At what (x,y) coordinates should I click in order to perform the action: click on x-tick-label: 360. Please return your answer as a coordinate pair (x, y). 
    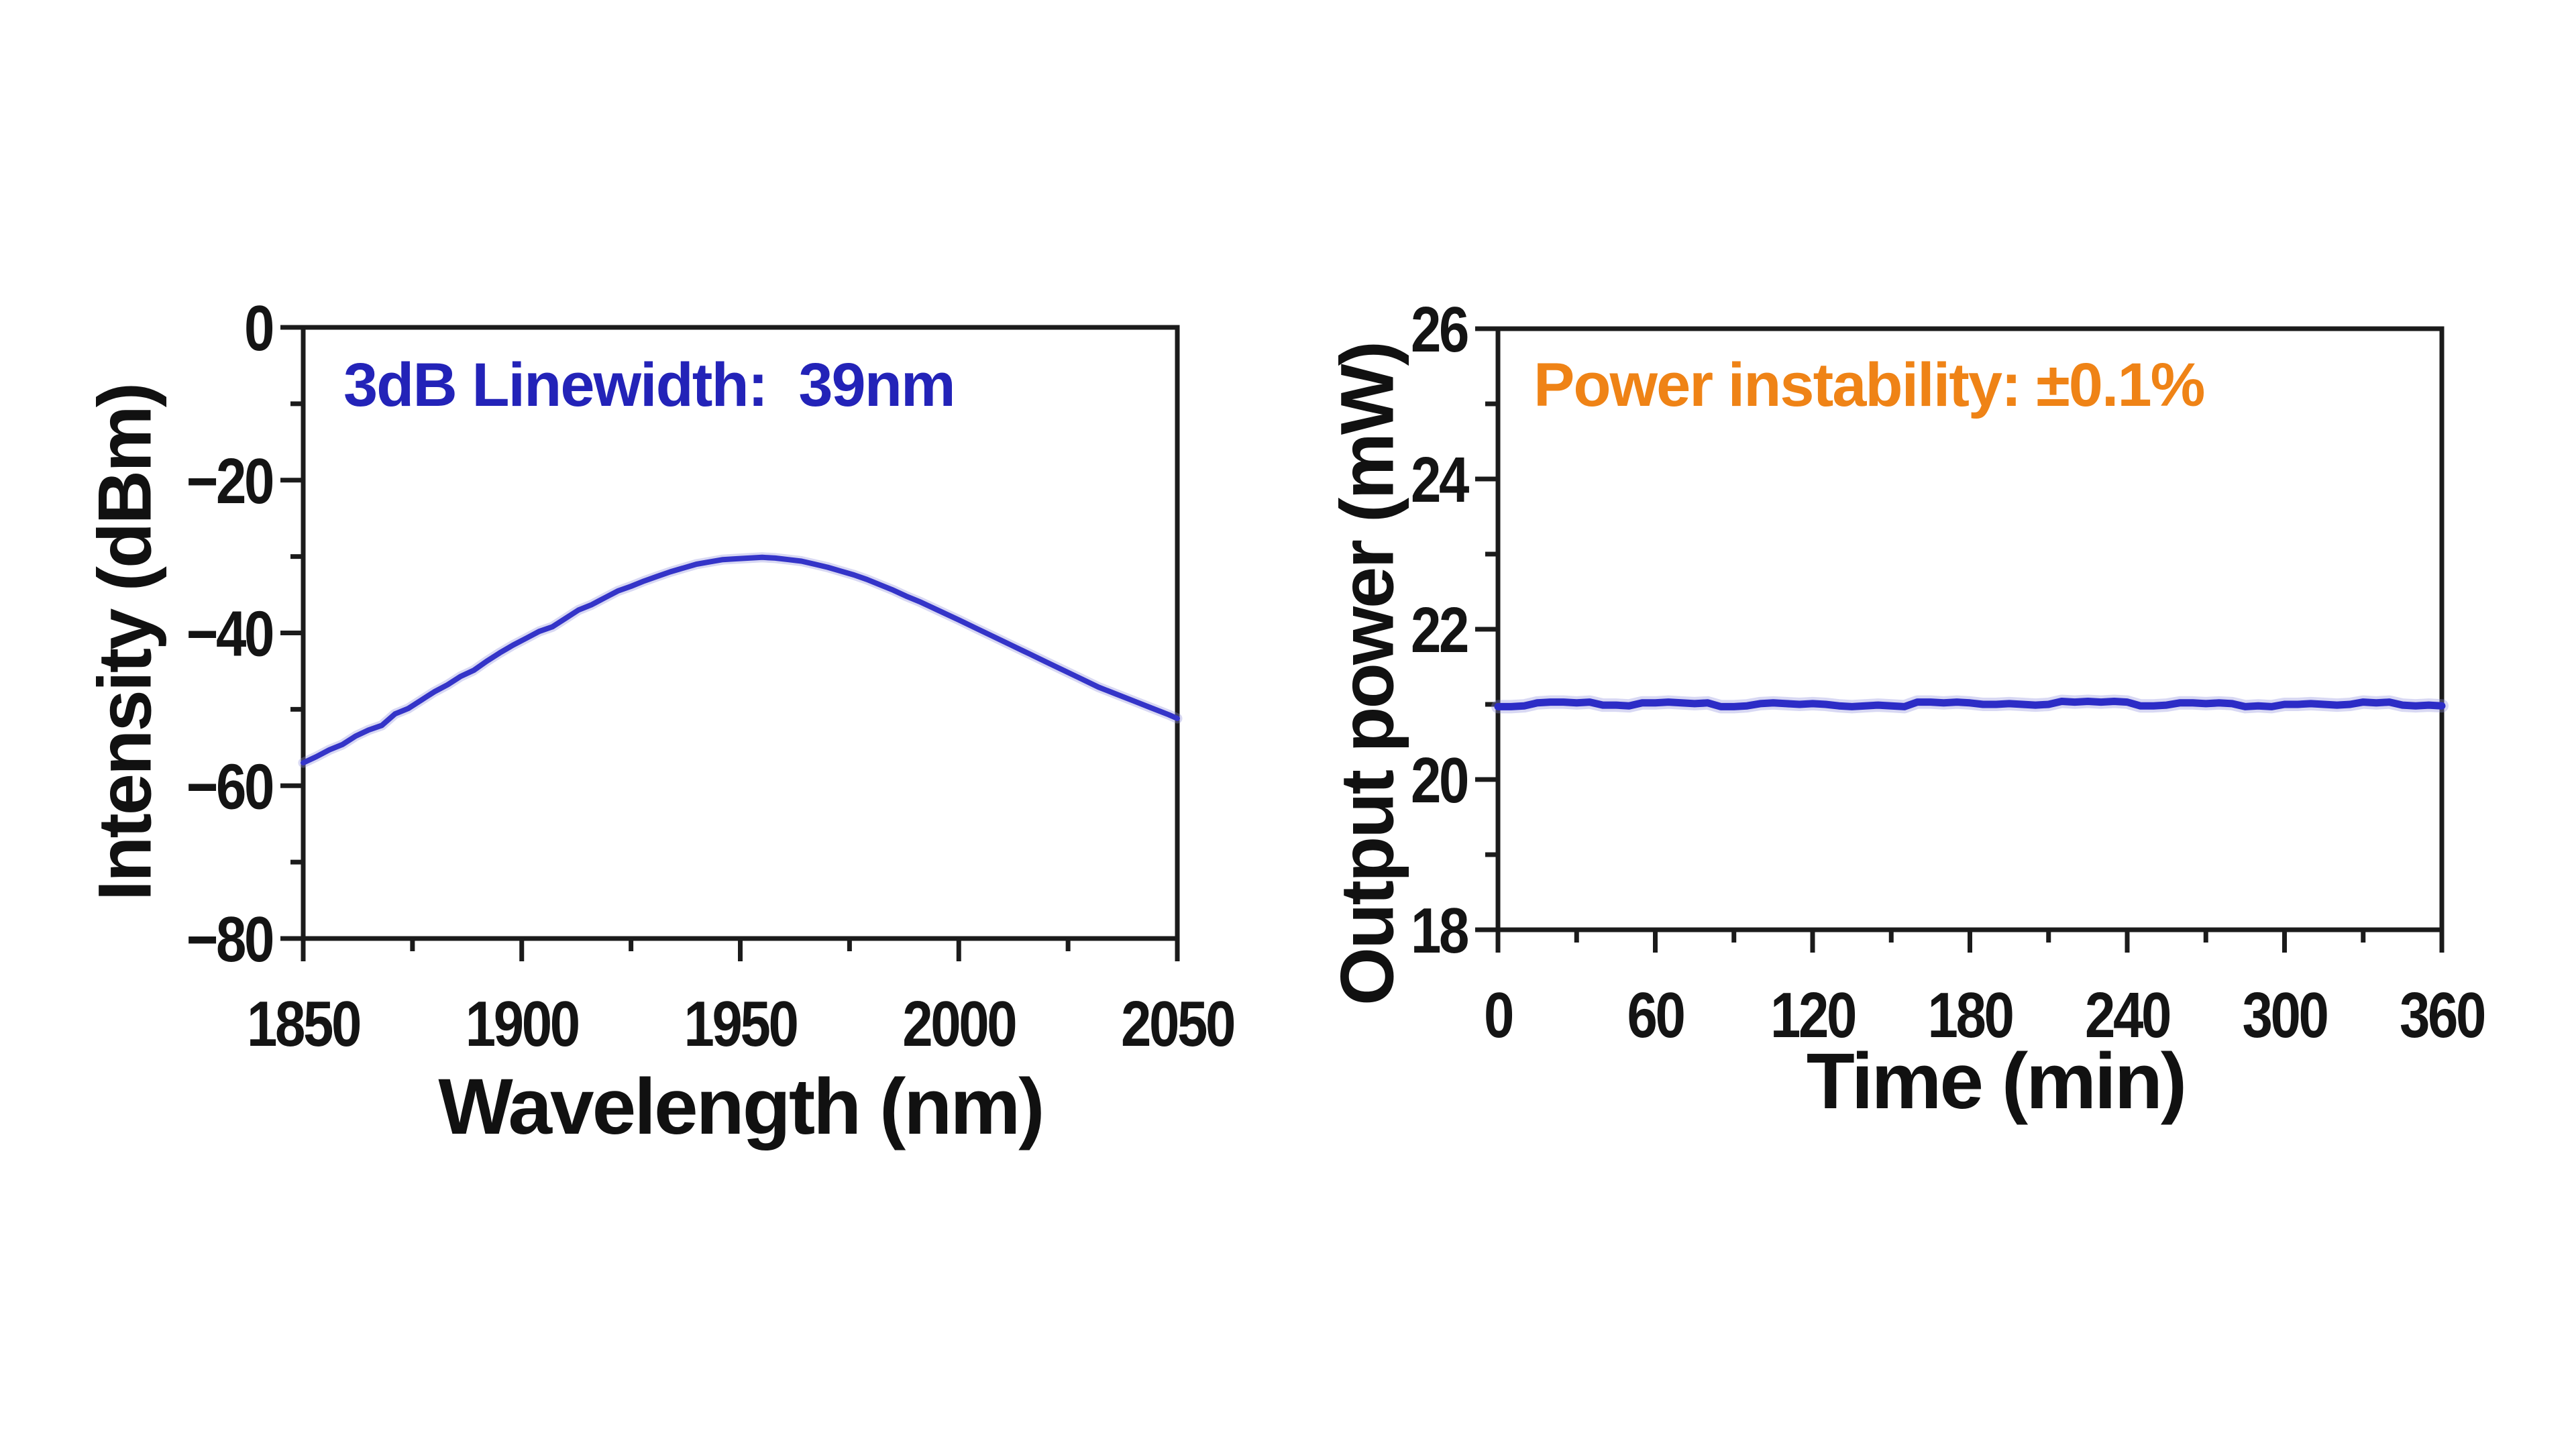
    Looking at the image, I should click on (2442, 1015).